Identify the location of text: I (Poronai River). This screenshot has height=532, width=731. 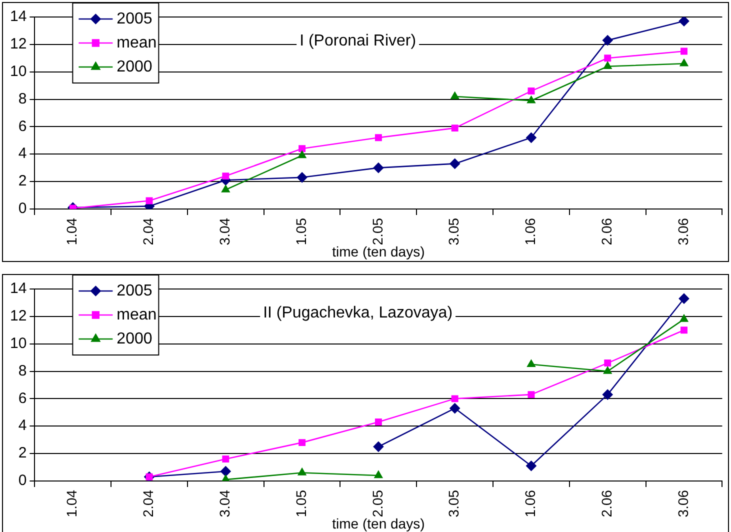
(358, 41).